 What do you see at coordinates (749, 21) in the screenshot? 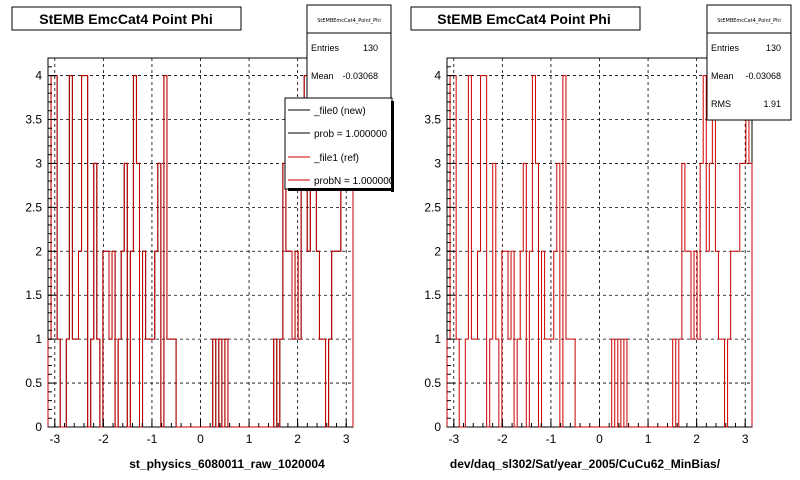
I see `right-stats-name: StEMBEmcCat4_Point_Phi` at bounding box center [749, 21].